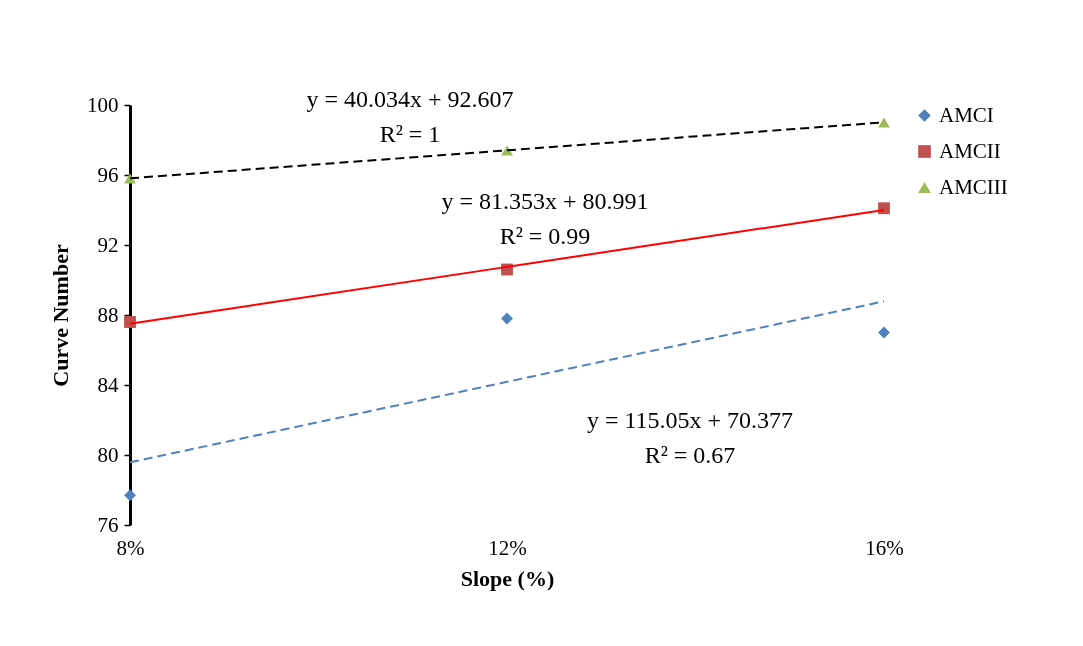  I want to click on annotation: y = 40.034x + 92.607 R² = 1, so click(410, 116).